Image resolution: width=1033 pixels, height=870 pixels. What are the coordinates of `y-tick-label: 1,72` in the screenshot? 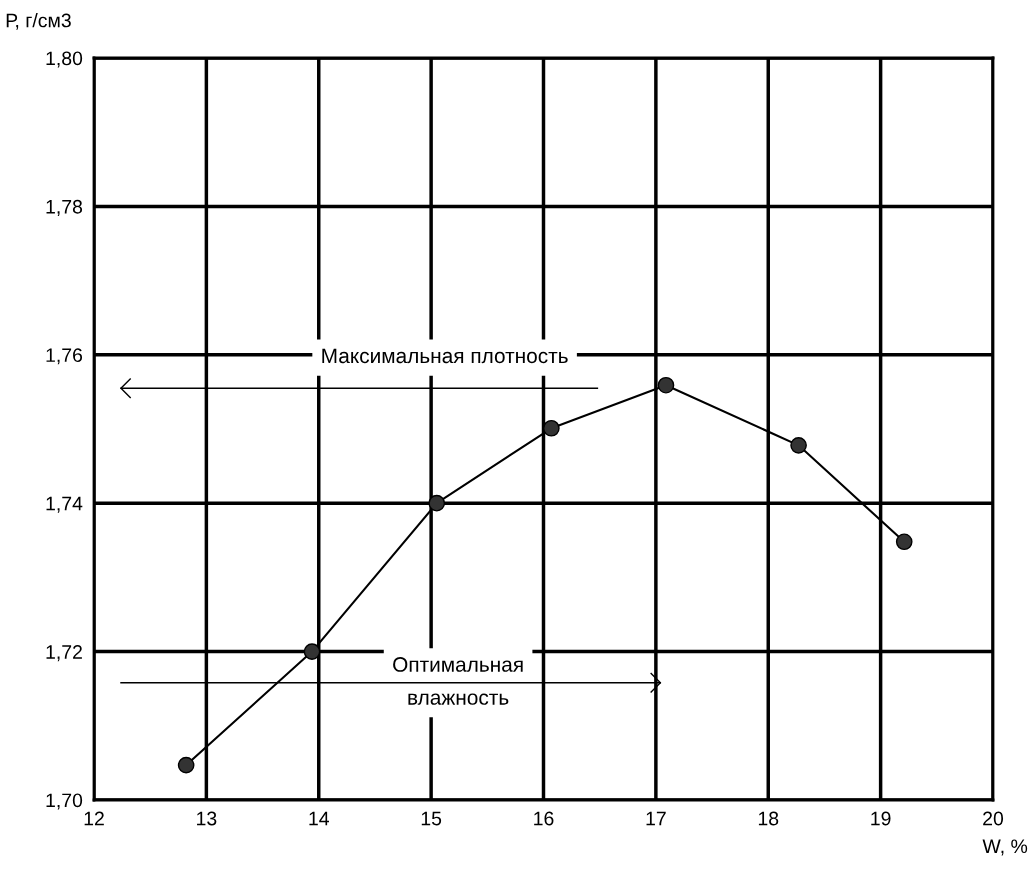 It's located at (64, 653).